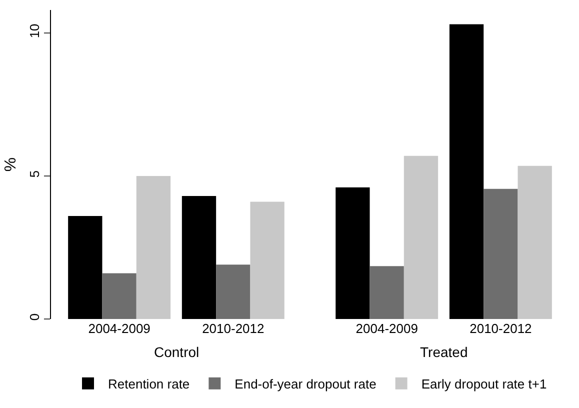 Image resolution: width=579 pixels, height=408 pixels. I want to click on y-tick-label: 10, so click(34, 31).